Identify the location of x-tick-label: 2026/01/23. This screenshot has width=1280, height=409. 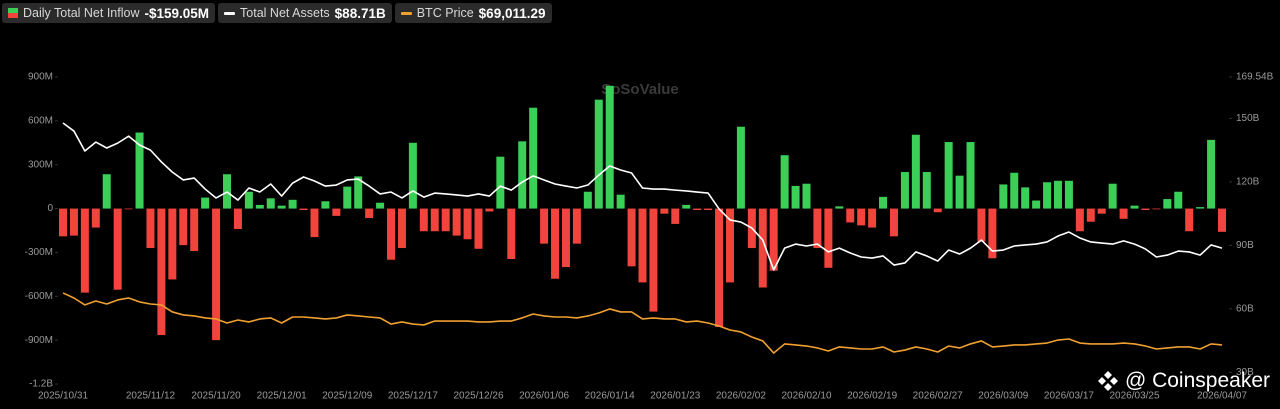
(675, 396).